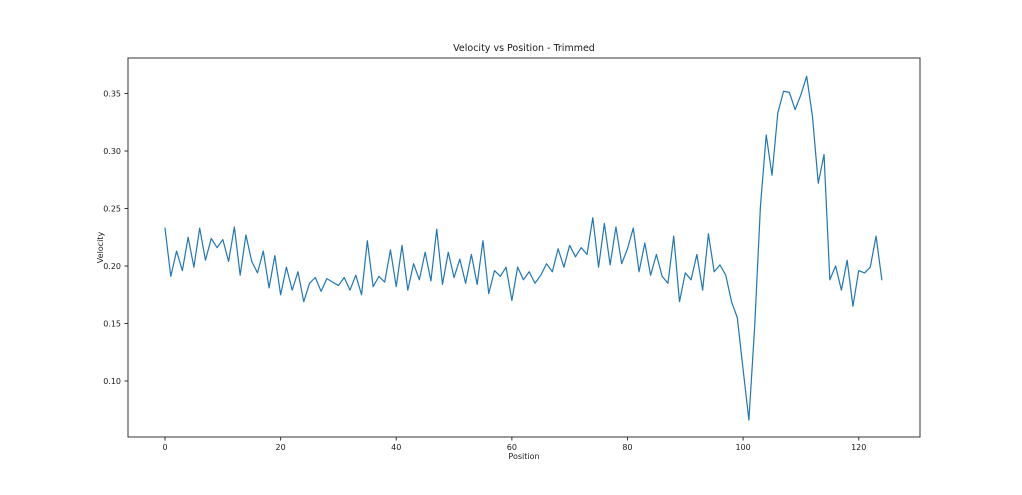  What do you see at coordinates (112, 381) in the screenshot?
I see `y-tick-label: 0.10` at bounding box center [112, 381].